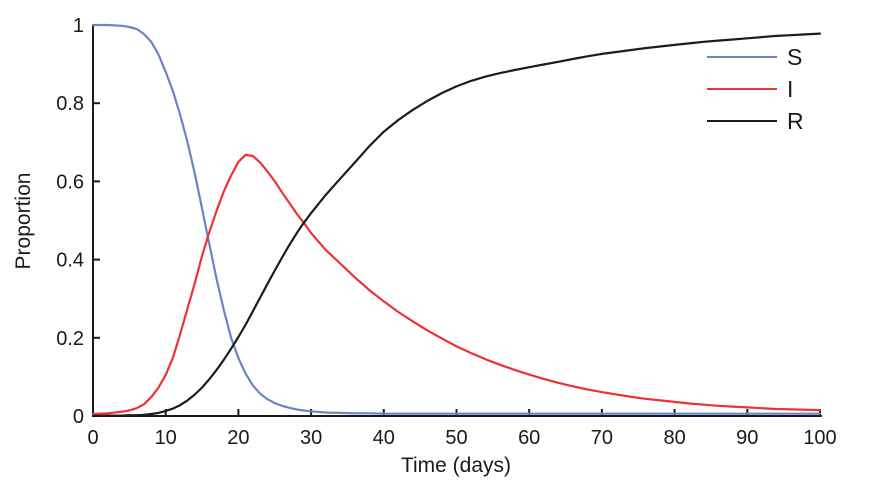  What do you see at coordinates (78, 417) in the screenshot?
I see `y-tick-label-0: 0` at bounding box center [78, 417].